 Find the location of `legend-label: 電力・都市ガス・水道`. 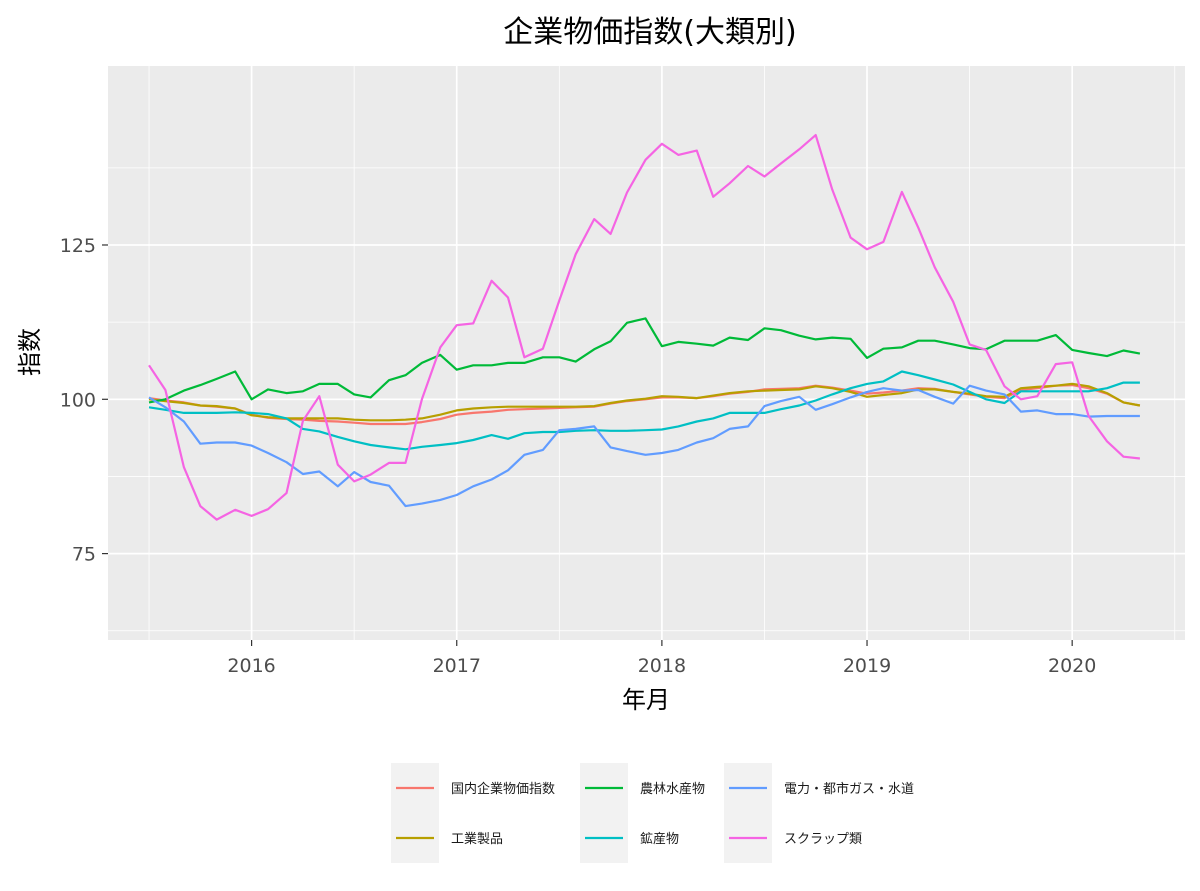

legend-label: 電力・都市ガス・水道 is located at coordinates (849, 789).